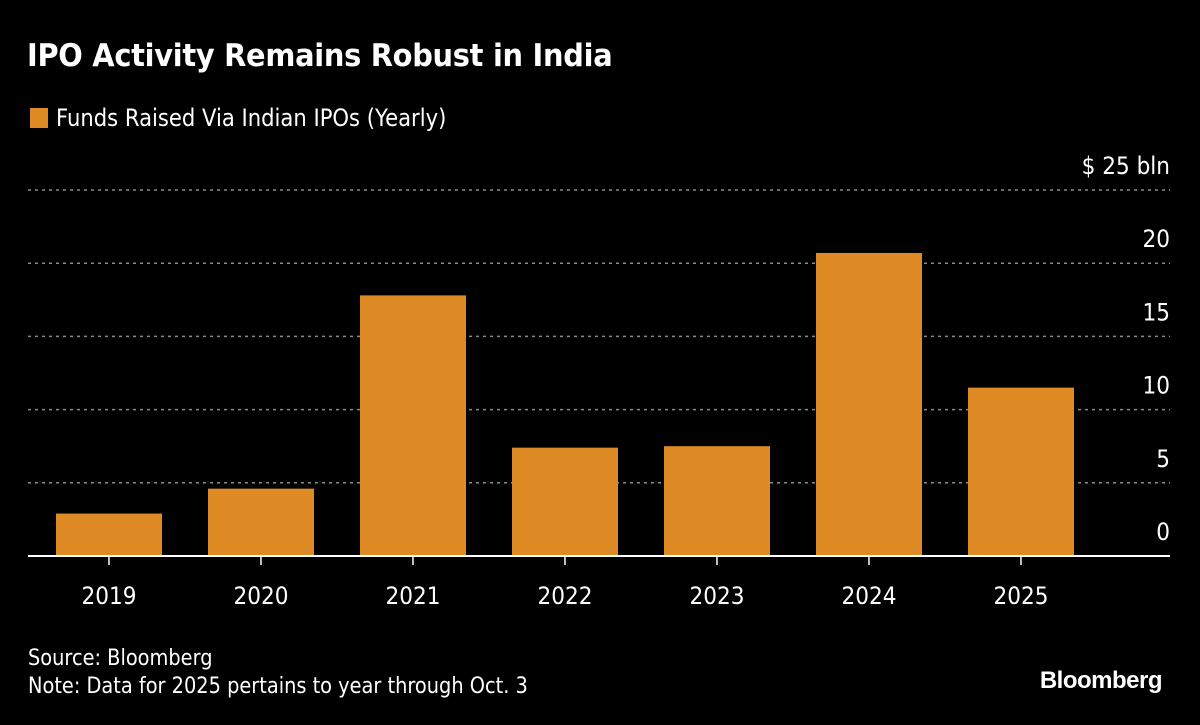  What do you see at coordinates (109, 534) in the screenshot?
I see `bar-2019` at bounding box center [109, 534].